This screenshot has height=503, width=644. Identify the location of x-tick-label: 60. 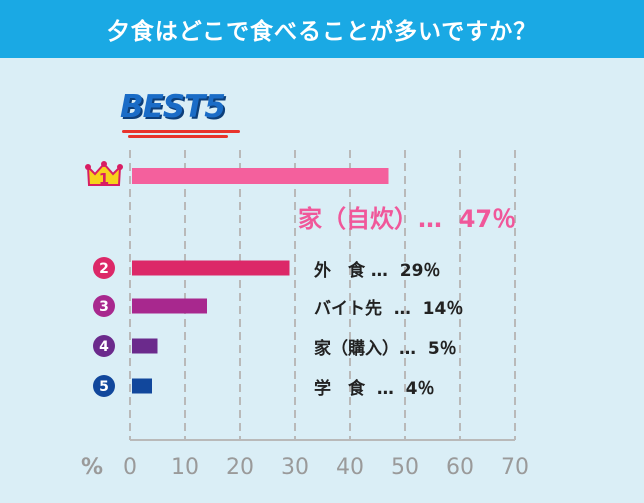
(460, 467).